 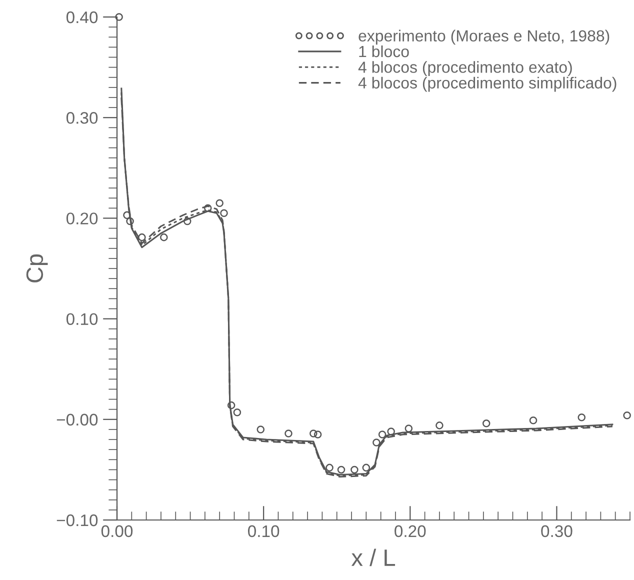 What do you see at coordinates (484, 37) in the screenshot?
I see `legend-label: experimento (Moraes e Neto, 1988)` at bounding box center [484, 37].